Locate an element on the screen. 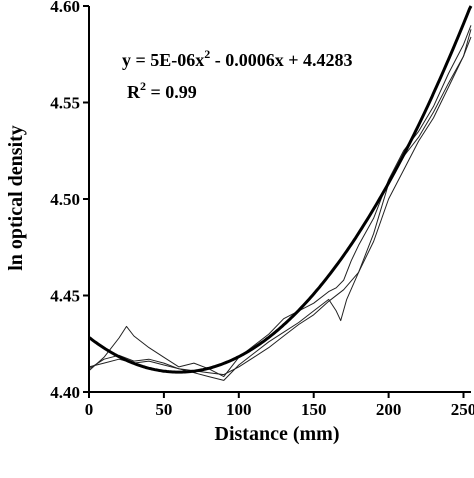 This screenshot has width=474, height=478. x-tick-label: 250 is located at coordinates (462, 409).